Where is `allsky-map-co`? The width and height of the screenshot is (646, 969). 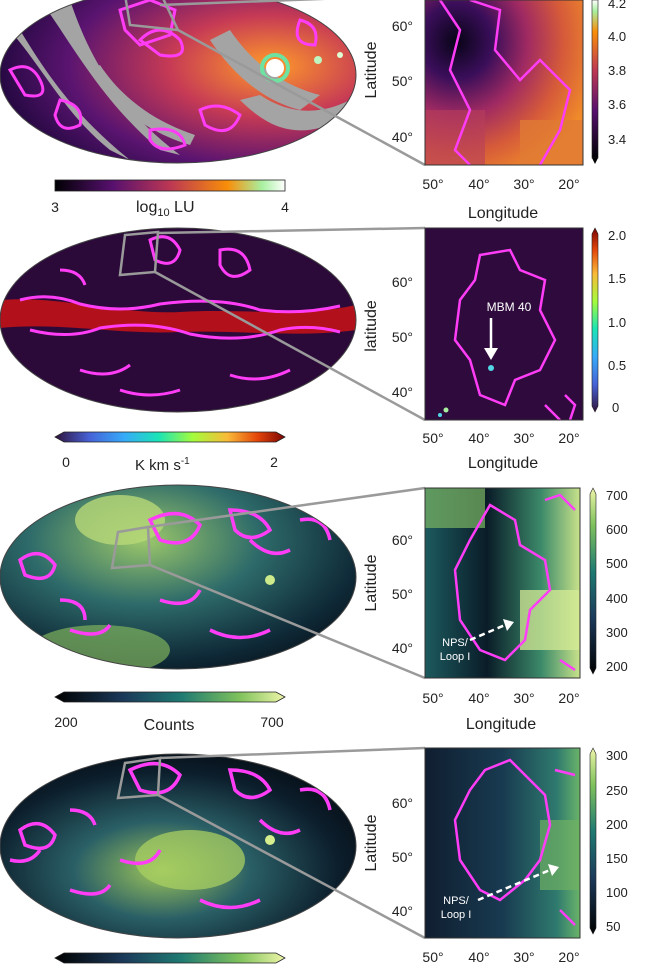 allsky-map-co is located at coordinates (178, 320).